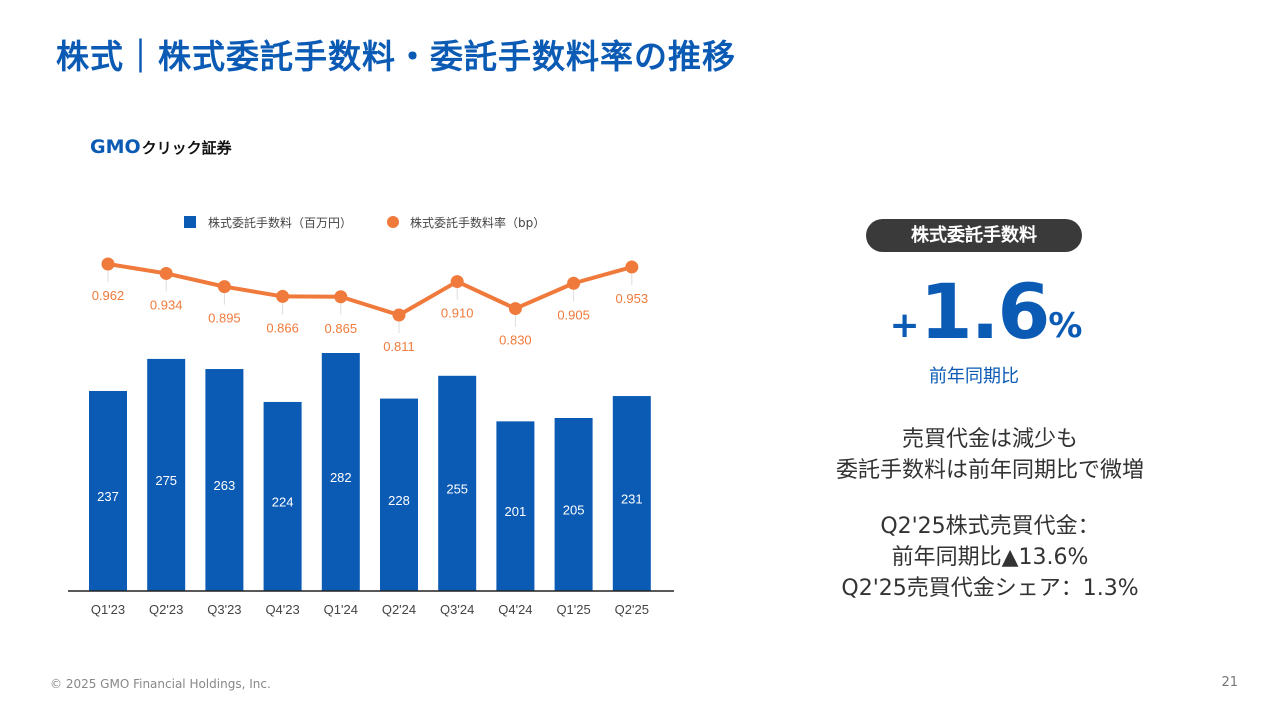 The image size is (1280, 720). Describe the element at coordinates (166, 304) in the screenshot. I see `rate-value-label: 0.934` at that location.